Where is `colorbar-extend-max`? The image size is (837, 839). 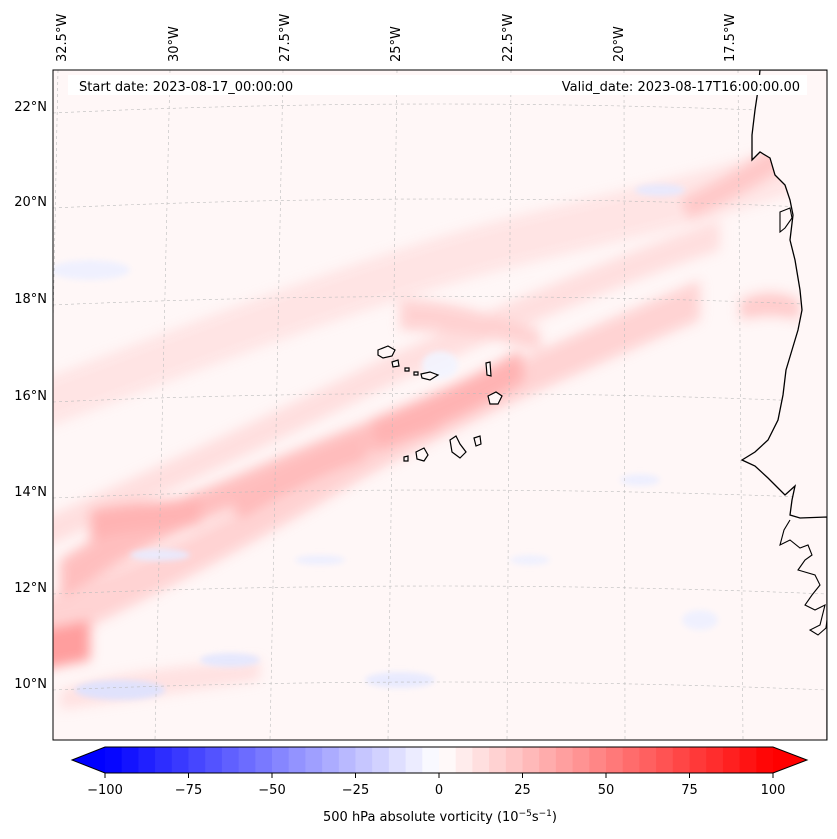 colorbar-extend-max is located at coordinates (790, 760).